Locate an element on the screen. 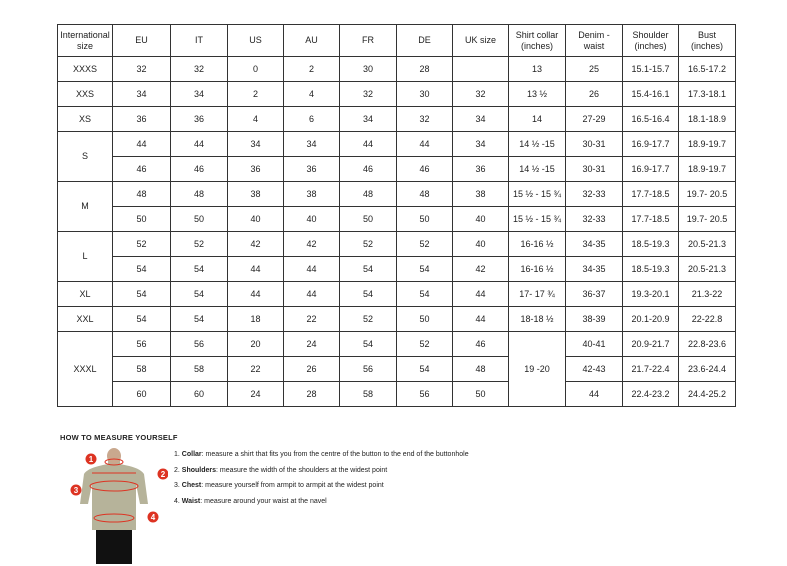 The width and height of the screenshot is (787, 566). table-cell: 22.8-23.6 is located at coordinates (707, 344).